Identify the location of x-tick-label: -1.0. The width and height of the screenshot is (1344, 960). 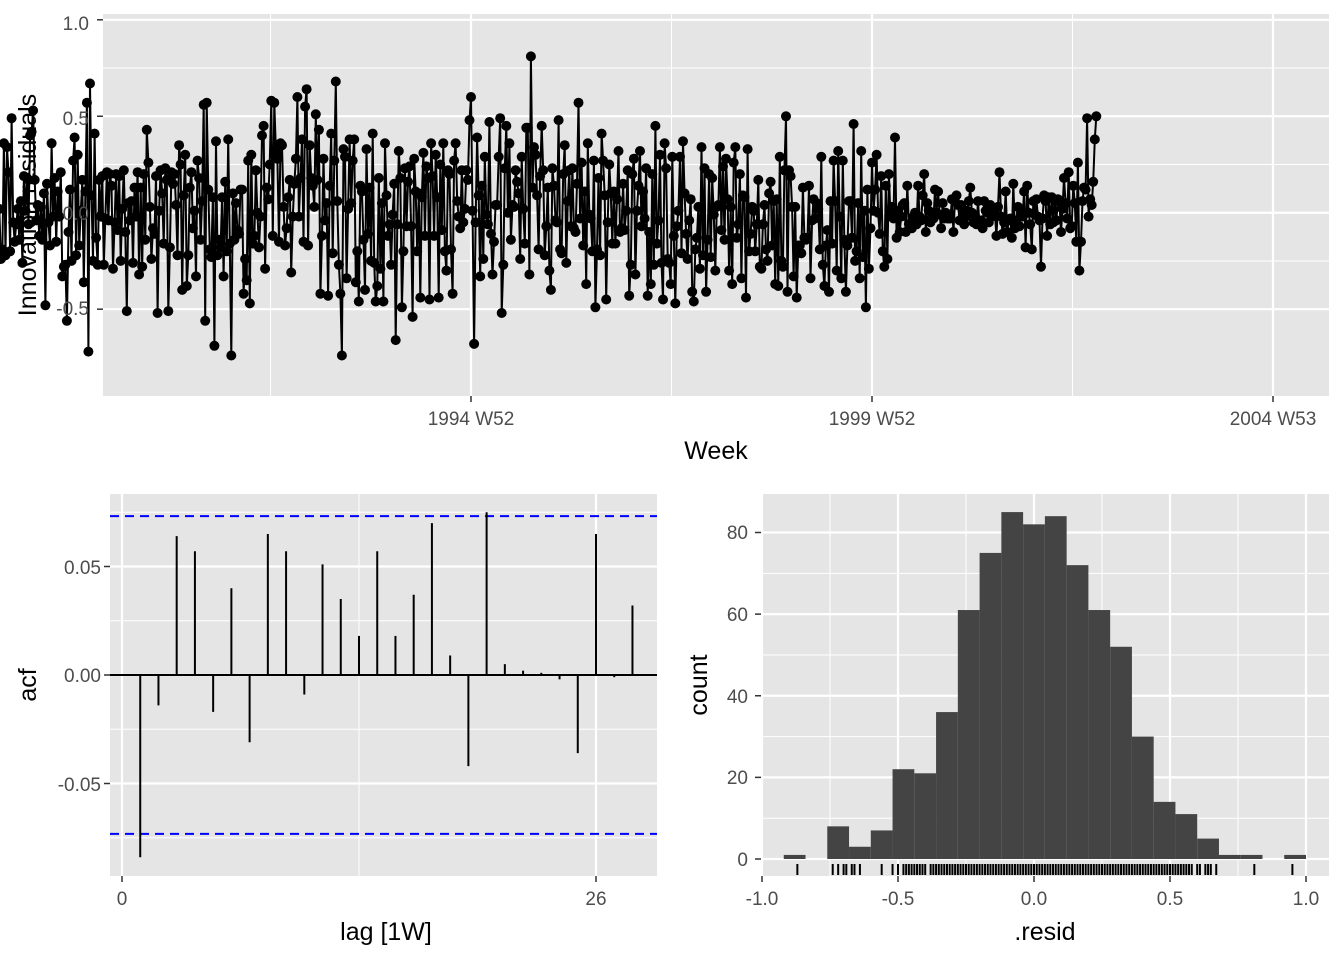
(762, 899).